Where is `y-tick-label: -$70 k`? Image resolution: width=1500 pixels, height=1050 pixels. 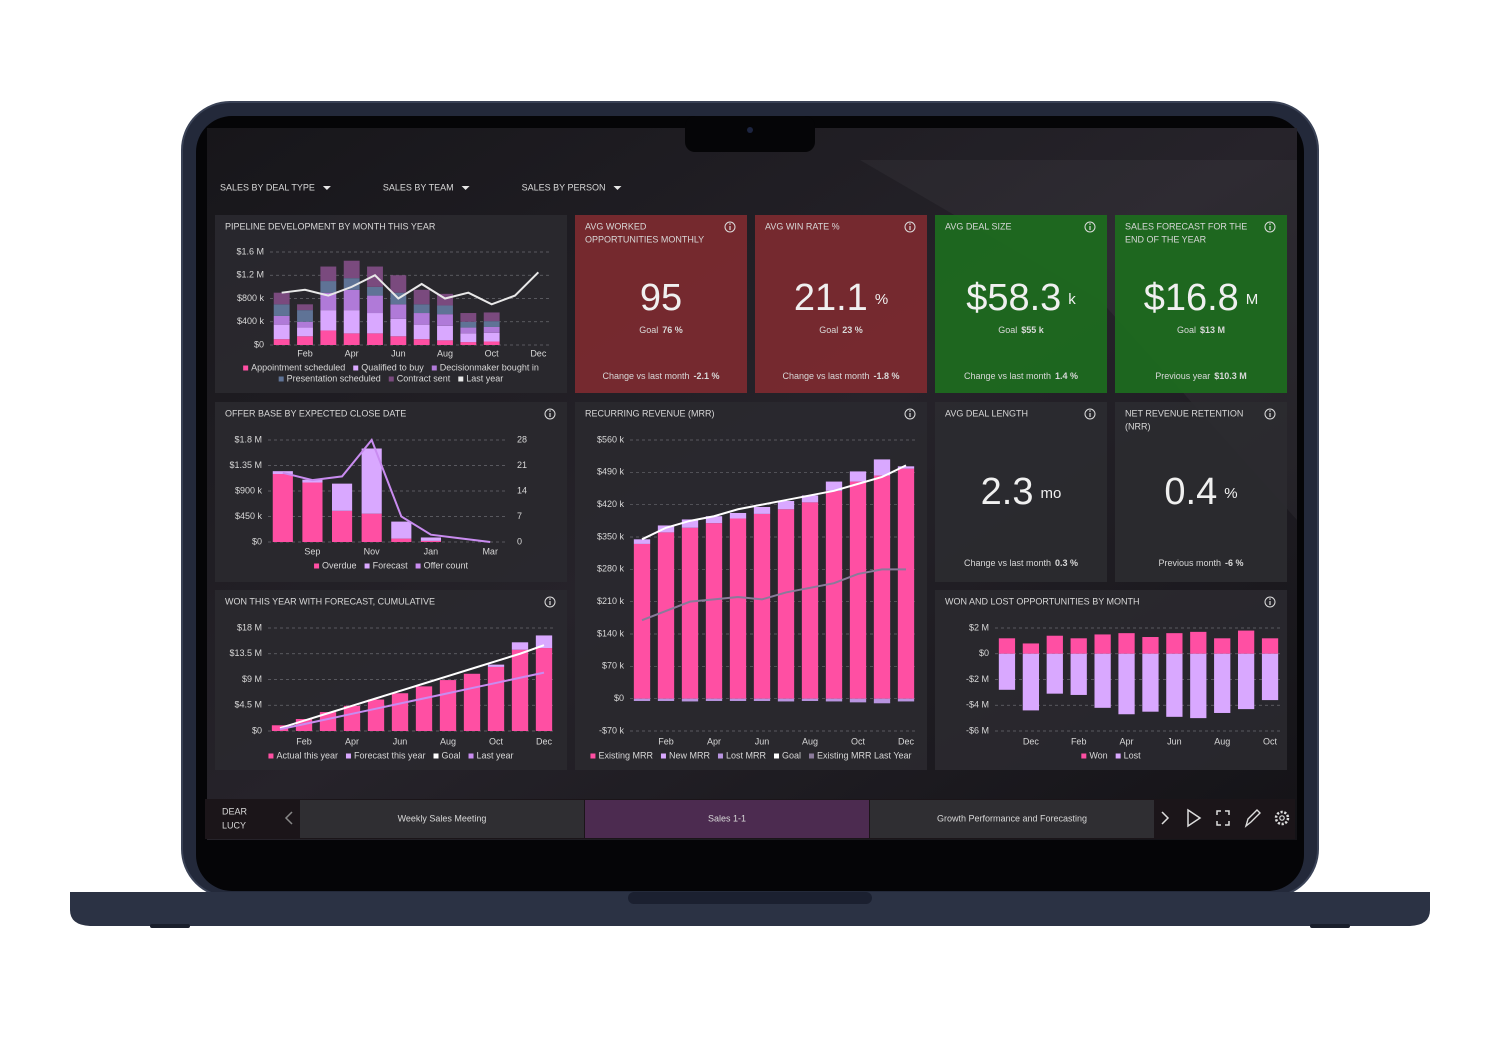
y-tick-label: -$70 k is located at coordinates (612, 730).